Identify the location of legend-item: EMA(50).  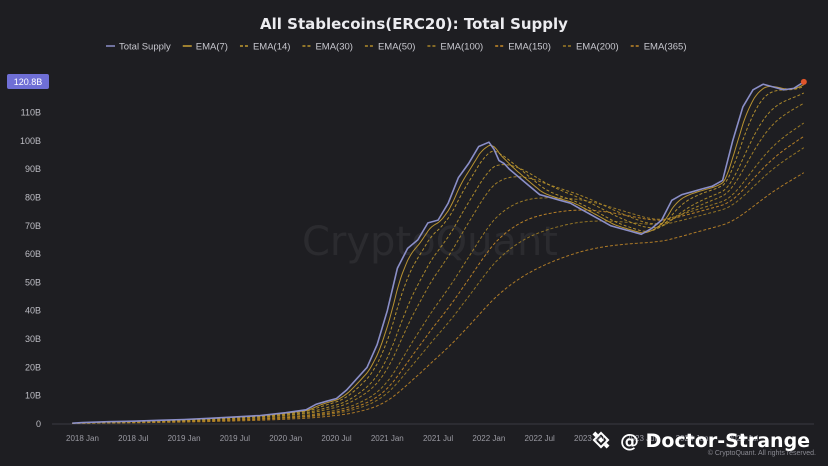
(396, 47).